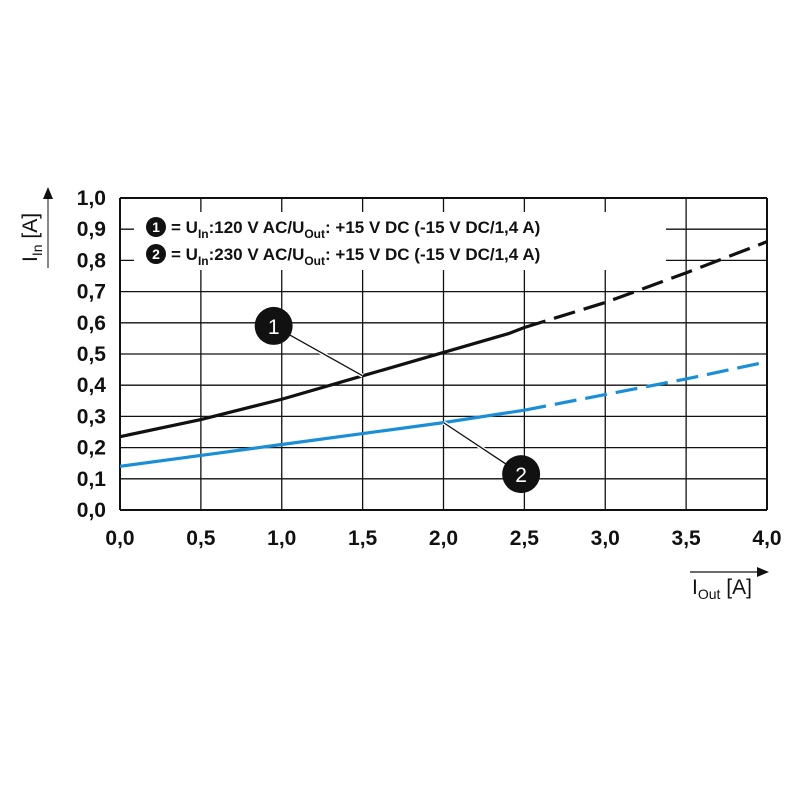 The width and height of the screenshot is (800, 800). What do you see at coordinates (91, 229) in the screenshot?
I see `y-tick-label: 0,9` at bounding box center [91, 229].